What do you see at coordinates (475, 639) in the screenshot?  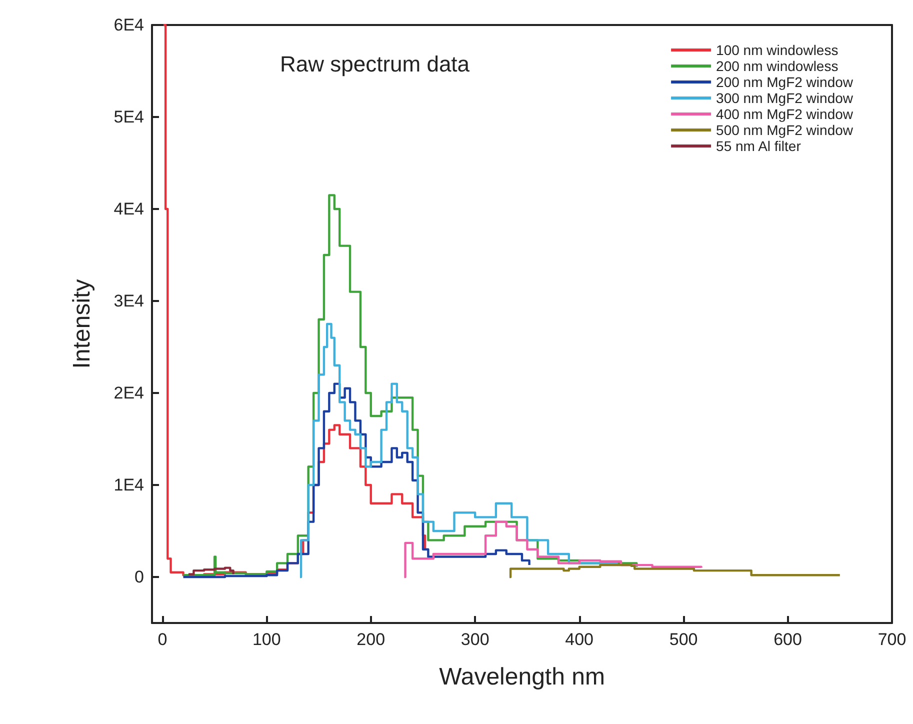 I see `x-tick-label: 300` at bounding box center [475, 639].